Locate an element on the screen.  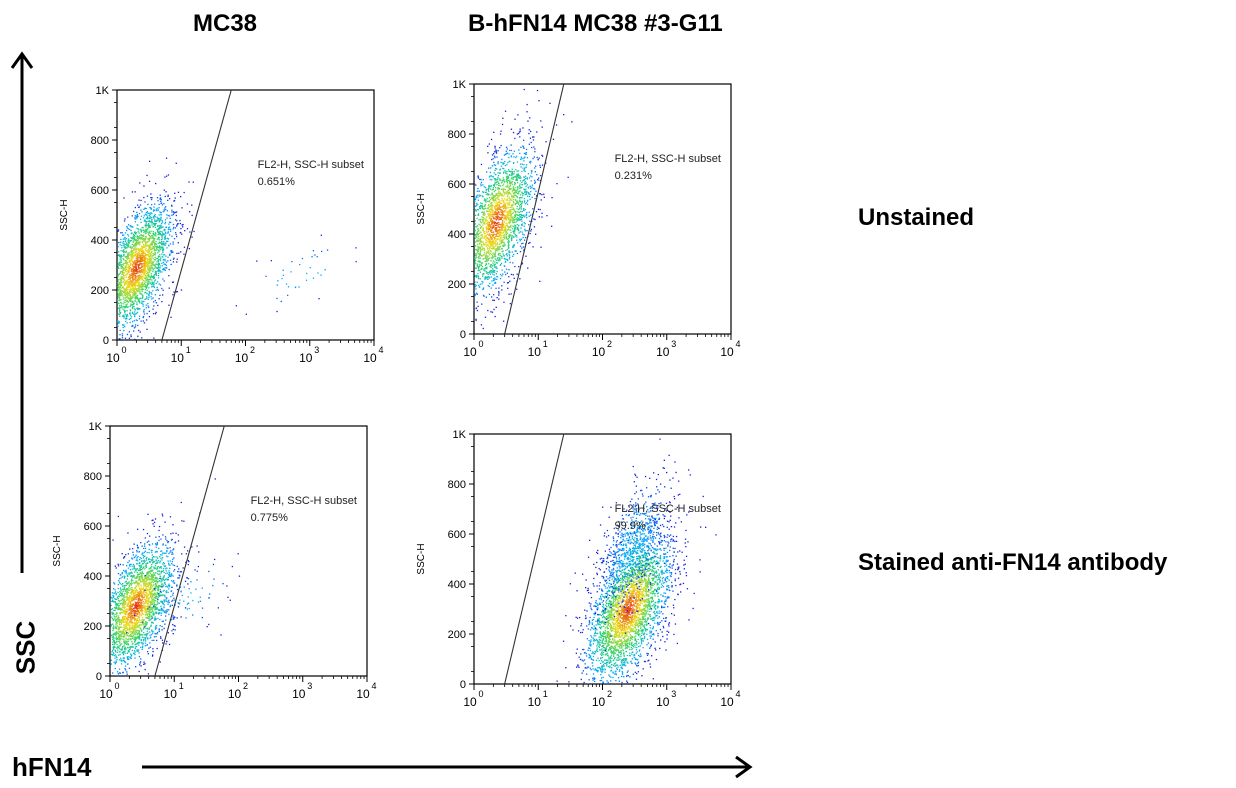
x-tick-exponent: 2 is located at coordinates (609, 344).